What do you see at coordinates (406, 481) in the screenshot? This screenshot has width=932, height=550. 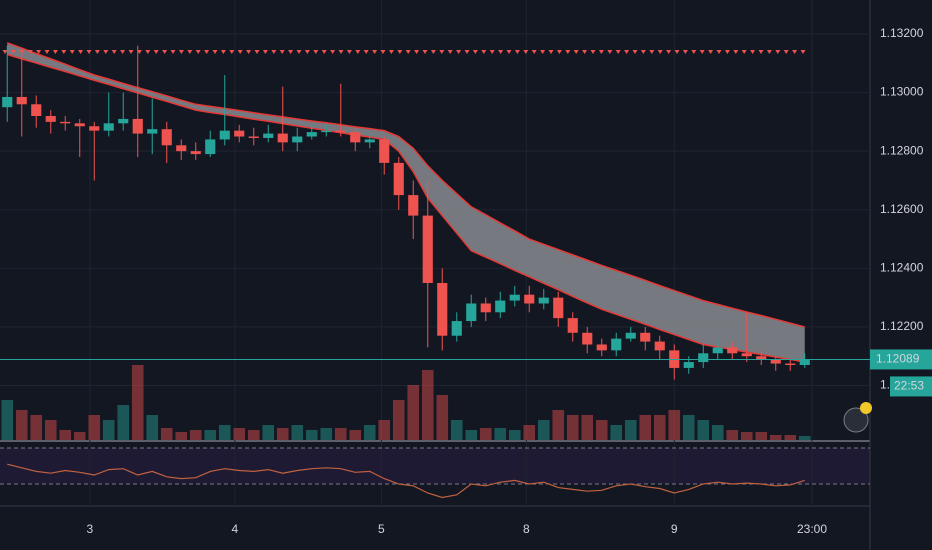 I see `rsi-line` at bounding box center [406, 481].